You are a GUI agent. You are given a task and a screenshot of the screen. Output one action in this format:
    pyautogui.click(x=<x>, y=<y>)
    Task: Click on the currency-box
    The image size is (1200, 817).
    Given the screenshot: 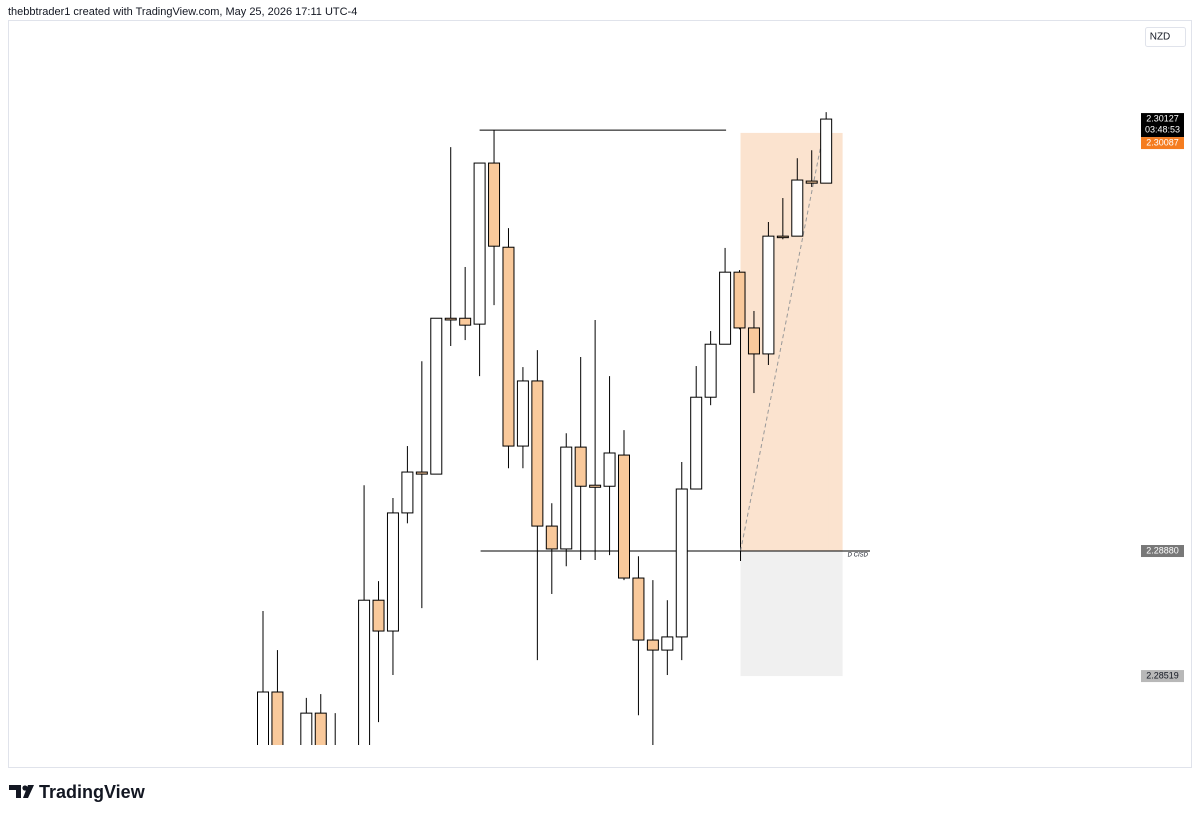 What is the action you would take?
    pyautogui.click(x=1165, y=37)
    